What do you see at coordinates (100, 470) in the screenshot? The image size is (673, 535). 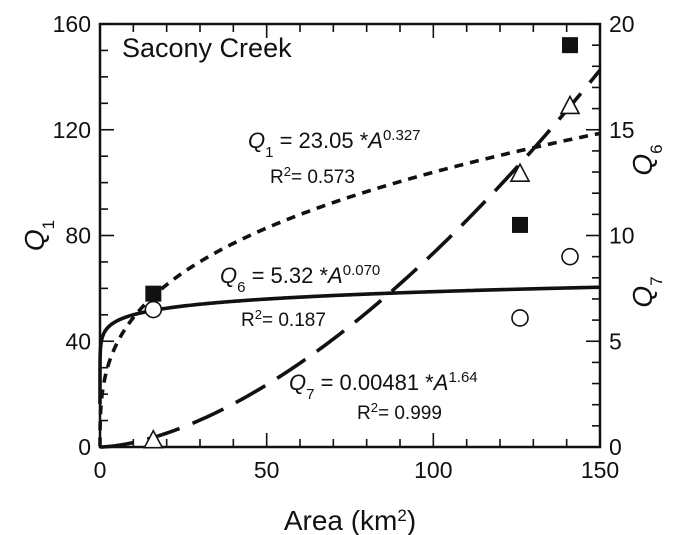 I see `x-tick-label: 0` at bounding box center [100, 470].